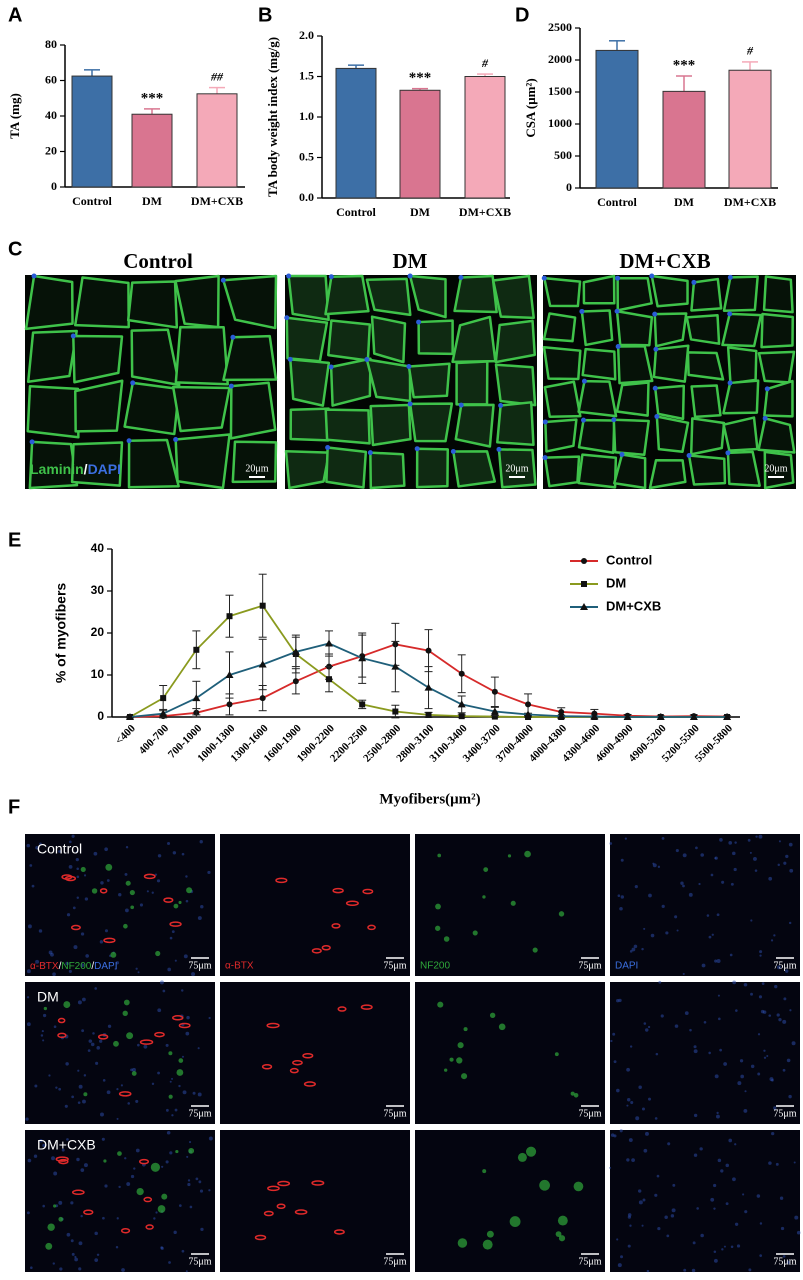  What do you see at coordinates (560, 91) in the screenshot?
I see `y-tick-label: 1500` at bounding box center [560, 91].